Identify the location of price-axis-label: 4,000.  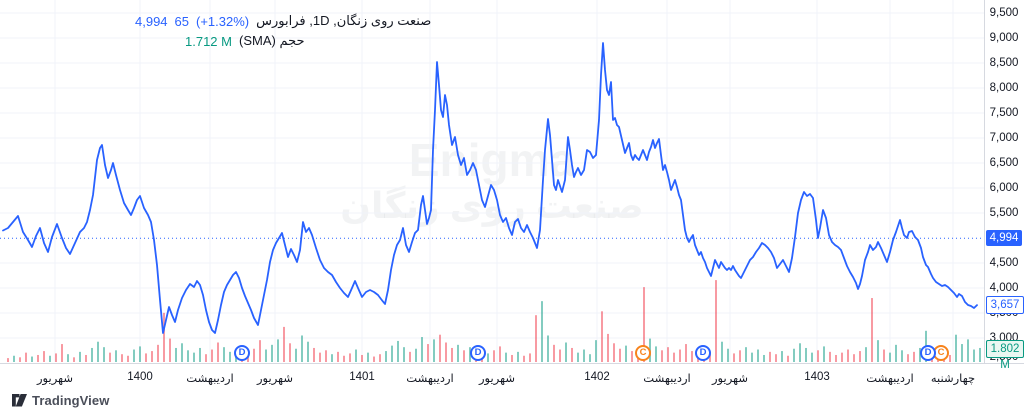
(1004, 288).